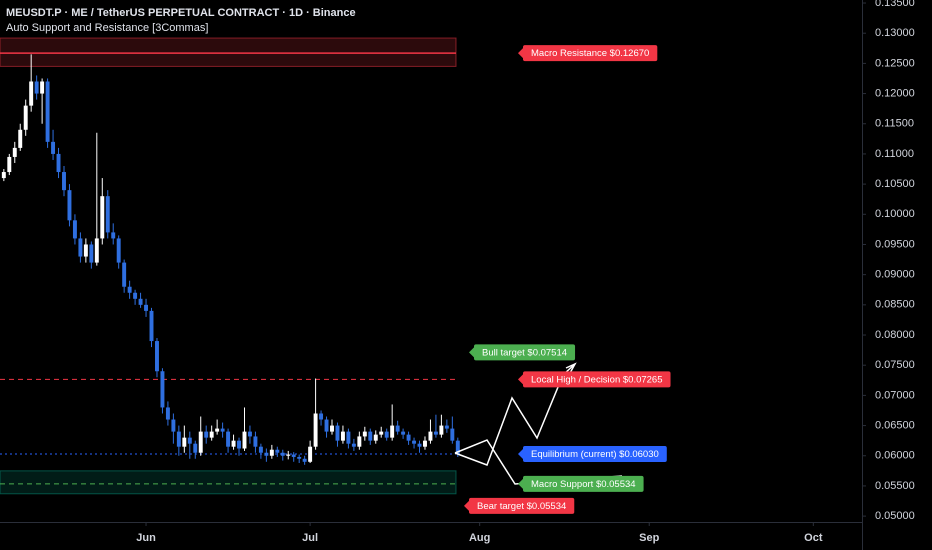  Describe the element at coordinates (895, 33) in the screenshot. I see `y-tick-label: 0.13000` at that location.